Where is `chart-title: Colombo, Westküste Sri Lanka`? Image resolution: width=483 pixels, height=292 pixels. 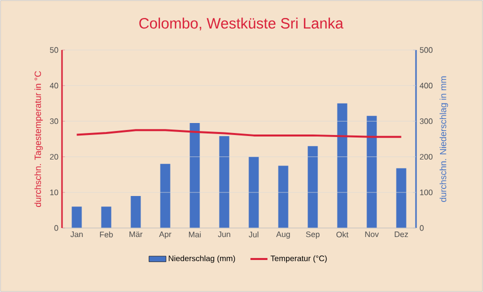 chart-title: Colombo, Westküste Sri Lanka is located at coordinates (241, 24).